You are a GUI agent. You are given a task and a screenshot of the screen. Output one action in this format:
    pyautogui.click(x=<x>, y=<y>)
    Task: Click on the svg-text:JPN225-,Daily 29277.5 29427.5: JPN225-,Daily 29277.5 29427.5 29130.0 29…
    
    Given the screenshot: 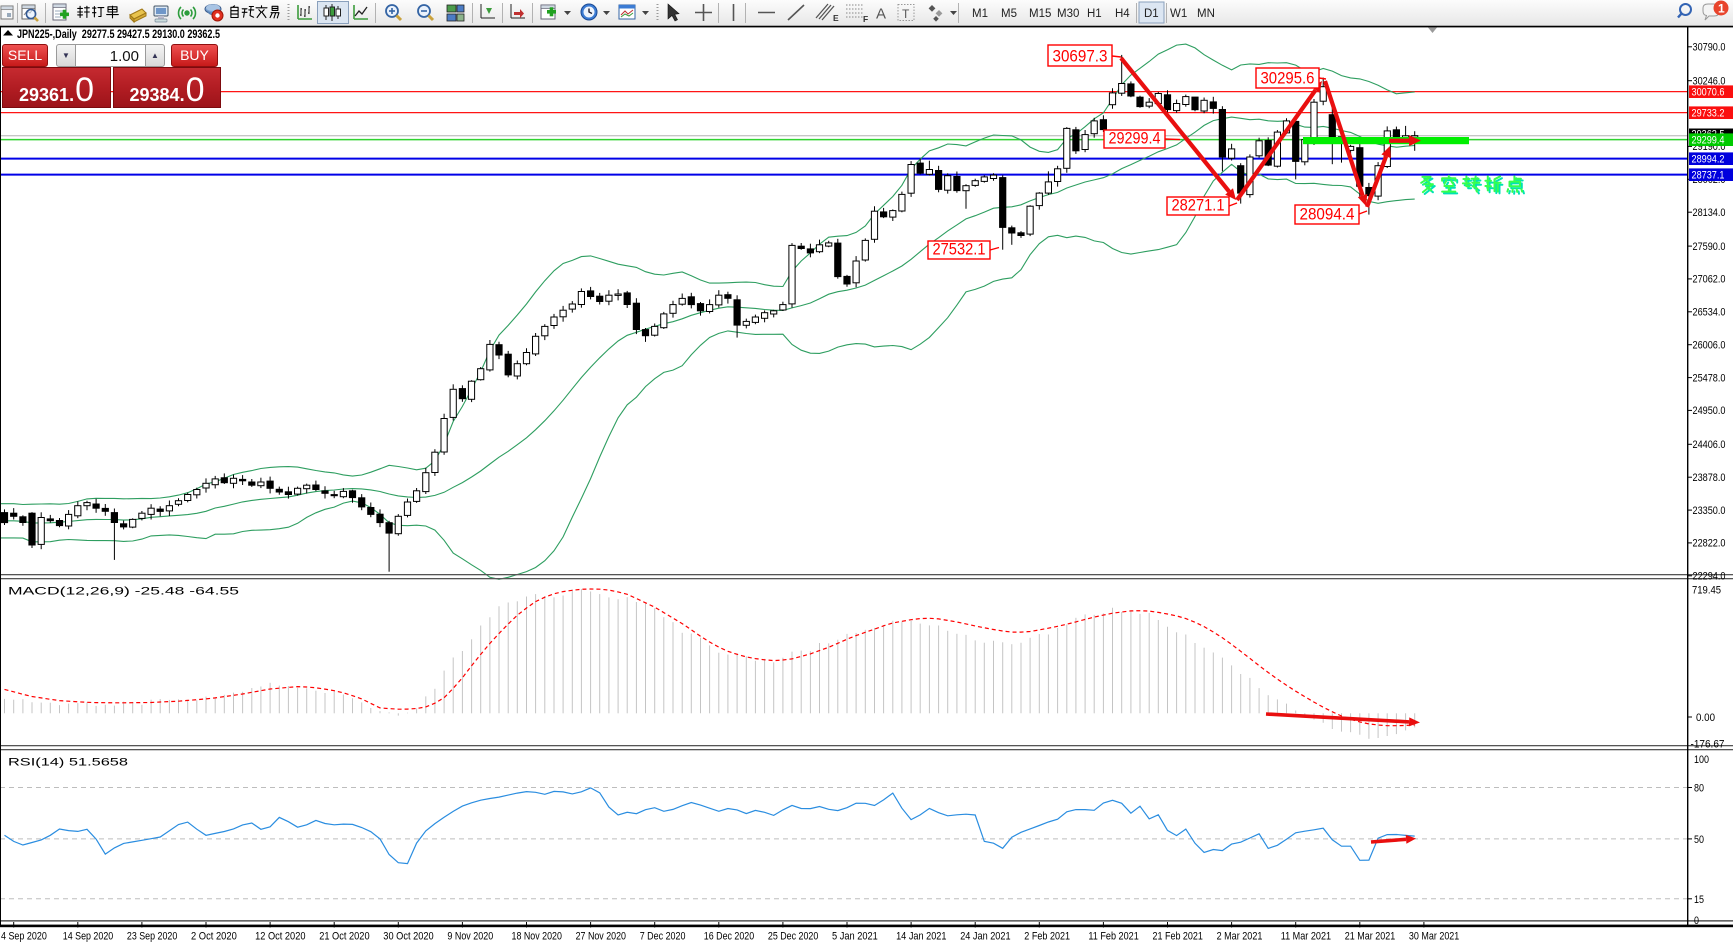 What is the action you would take?
    pyautogui.click(x=118, y=34)
    